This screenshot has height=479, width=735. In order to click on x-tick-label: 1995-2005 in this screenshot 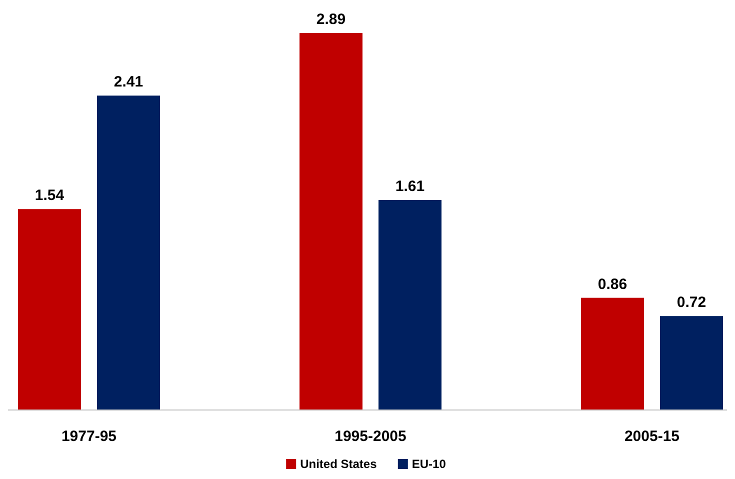, I will do `click(370, 436)`.